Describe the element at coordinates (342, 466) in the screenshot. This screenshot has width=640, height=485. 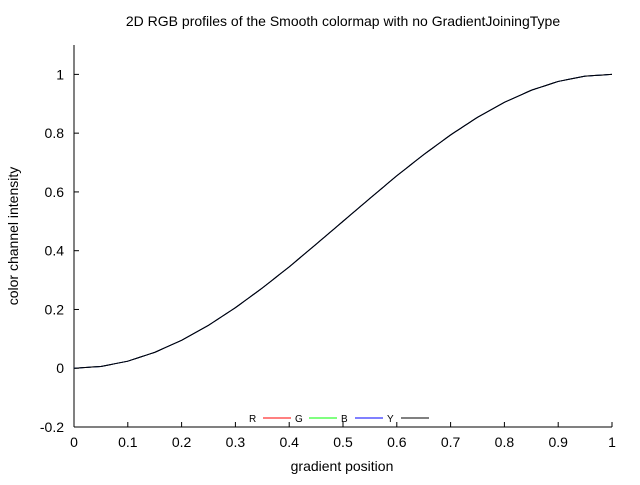
I see `x-axis-label: gradient position` at that location.